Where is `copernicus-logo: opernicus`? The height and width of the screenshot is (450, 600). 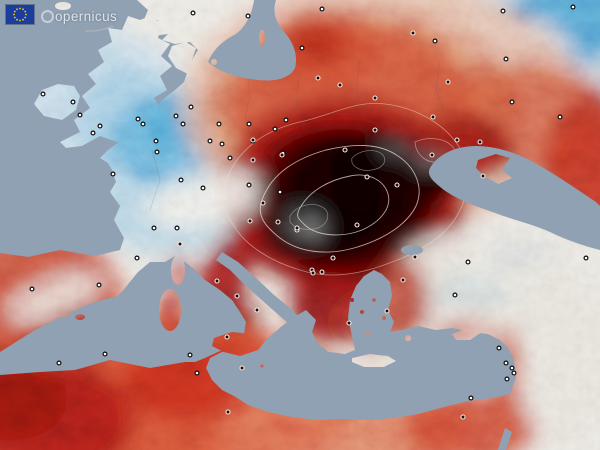
copernicus-logo: opernicus is located at coordinates (62, 18).